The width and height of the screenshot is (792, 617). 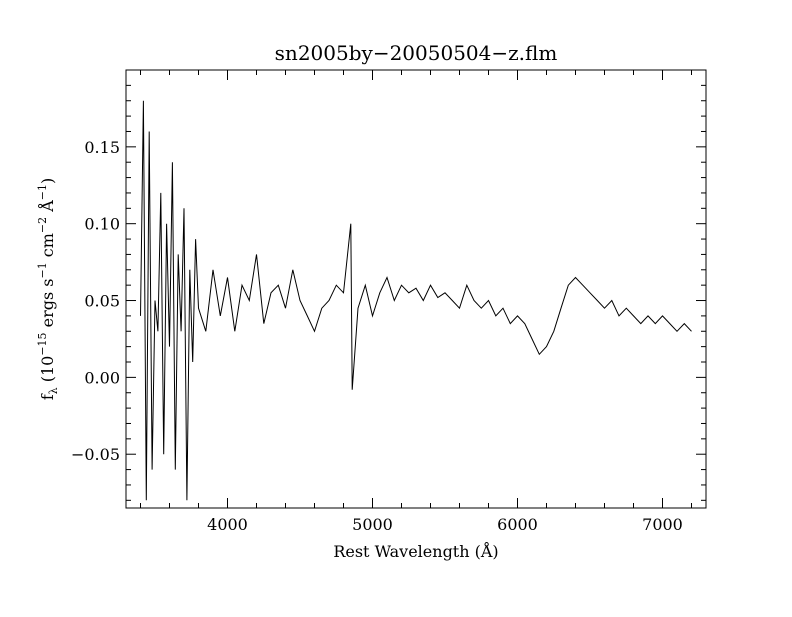 What do you see at coordinates (102, 147) in the screenshot?
I see `y-tick-label: 0.15` at bounding box center [102, 147].